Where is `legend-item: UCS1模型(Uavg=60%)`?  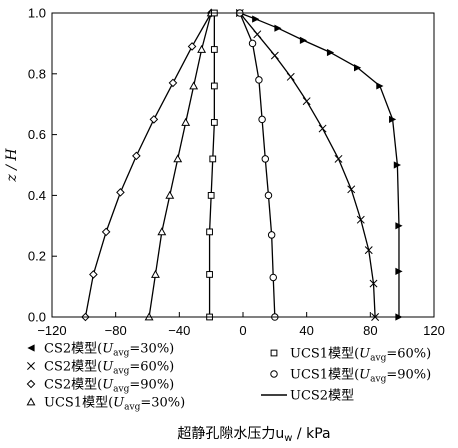 legend-item: UCS1模型(Uavg=60%) is located at coordinates (350, 355).